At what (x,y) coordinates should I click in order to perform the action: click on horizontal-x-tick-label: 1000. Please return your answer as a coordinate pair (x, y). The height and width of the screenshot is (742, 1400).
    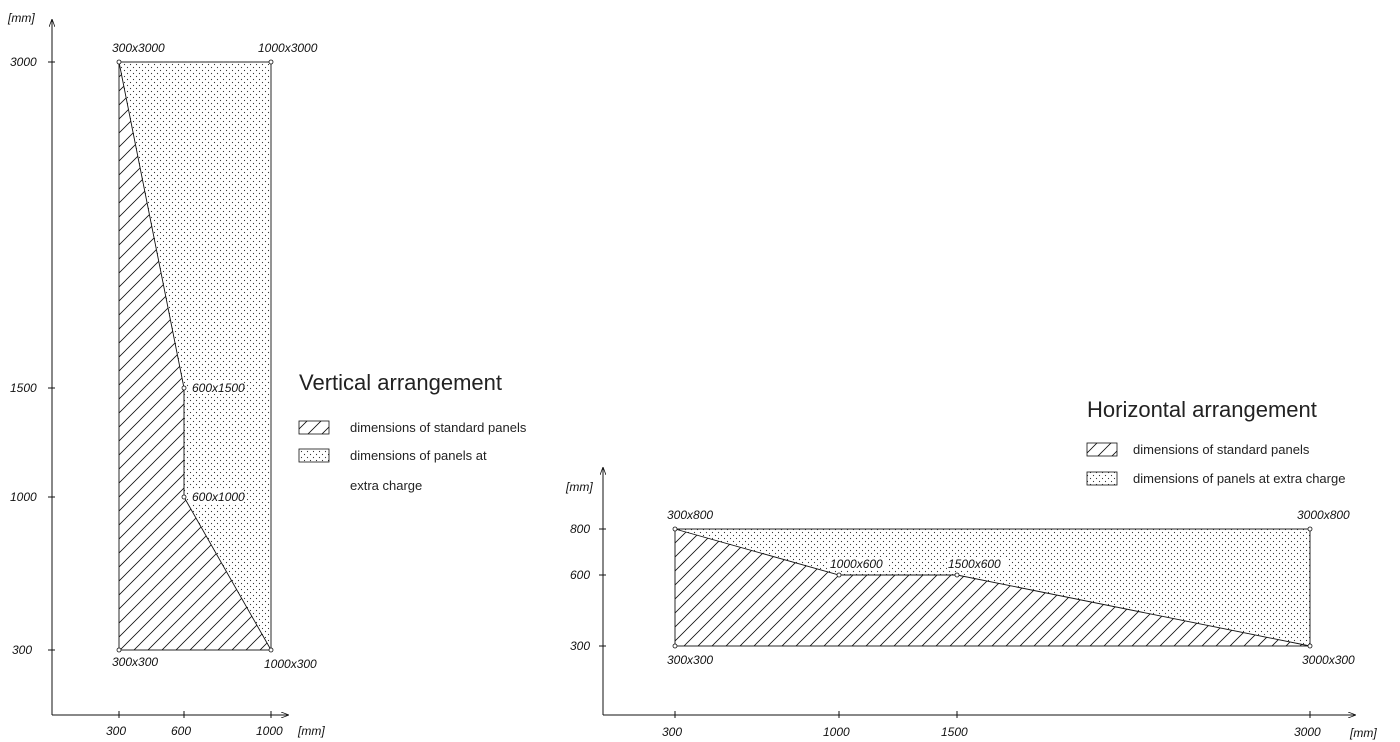
    Looking at the image, I should click on (836, 732).